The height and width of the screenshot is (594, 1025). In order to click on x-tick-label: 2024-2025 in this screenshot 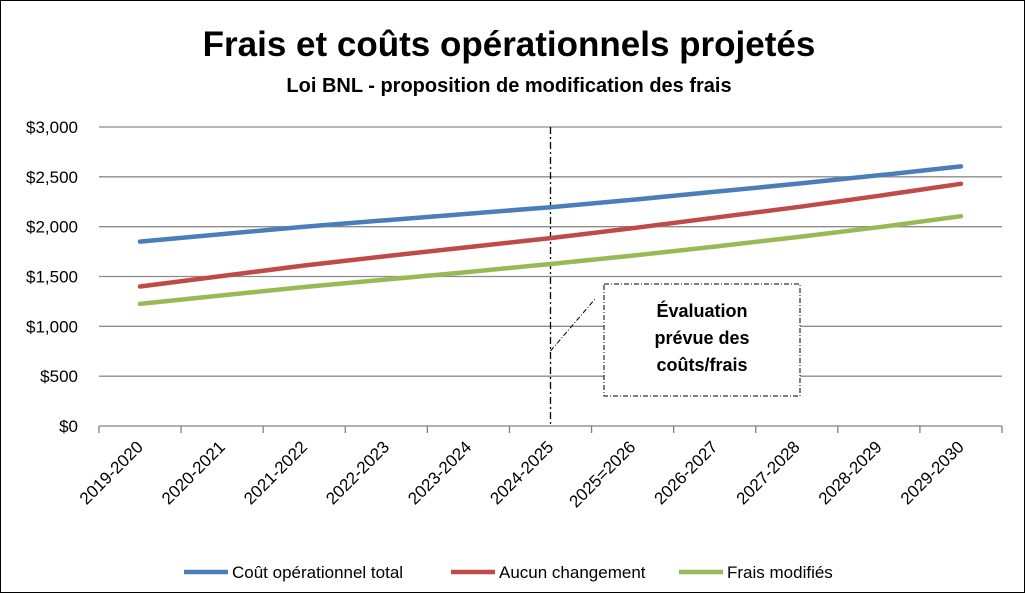, I will do `click(521, 472)`.